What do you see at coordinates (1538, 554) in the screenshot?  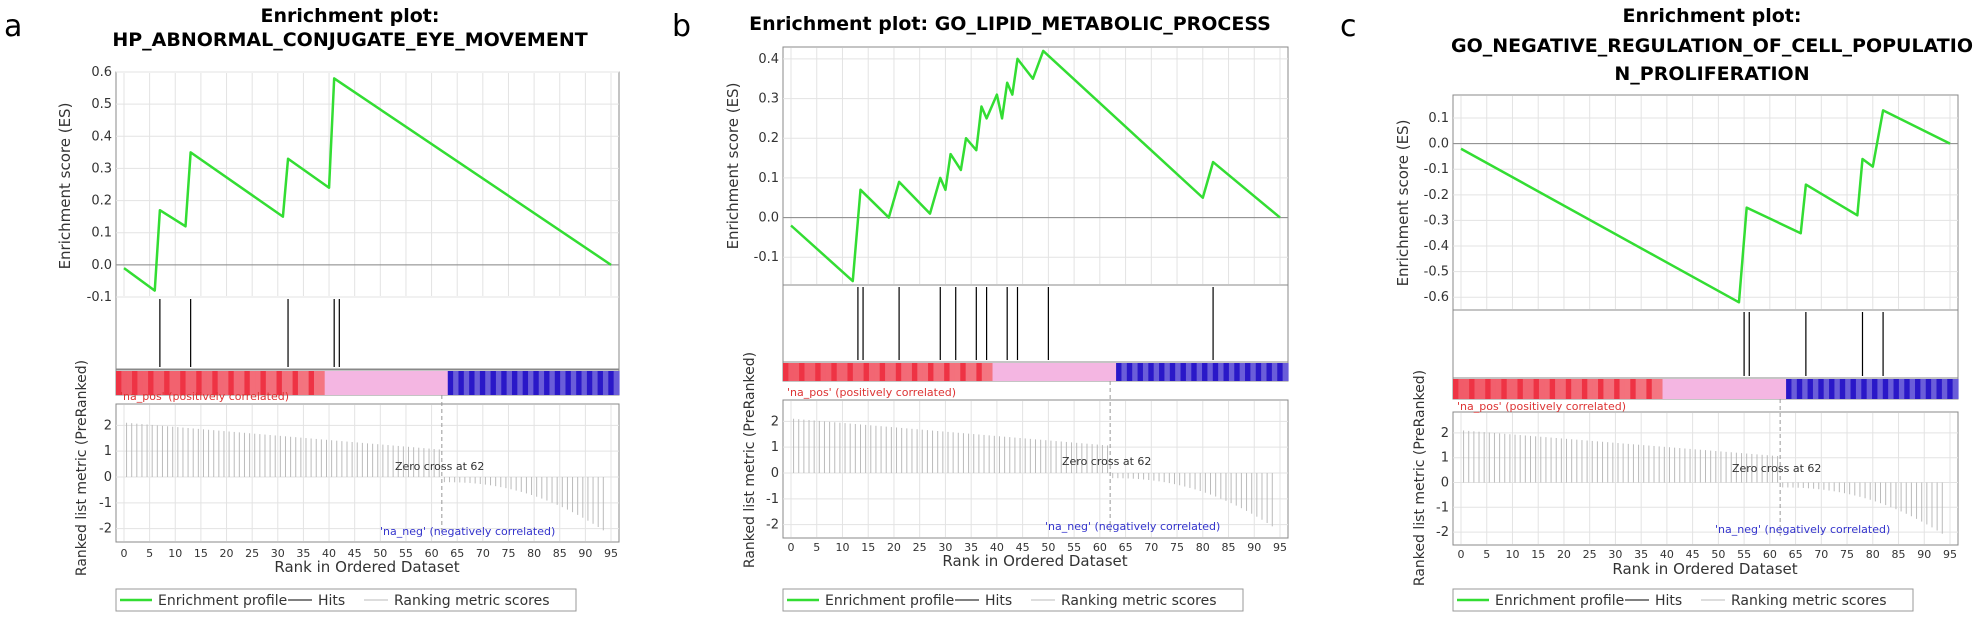 I see `panel-c-x-tick-label: 15` at bounding box center [1538, 554].